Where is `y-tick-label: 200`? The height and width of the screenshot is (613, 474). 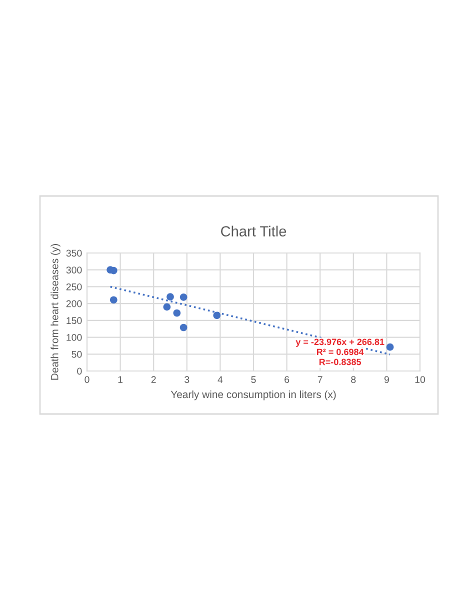
y-tick-label: 200 is located at coordinates (74, 304).